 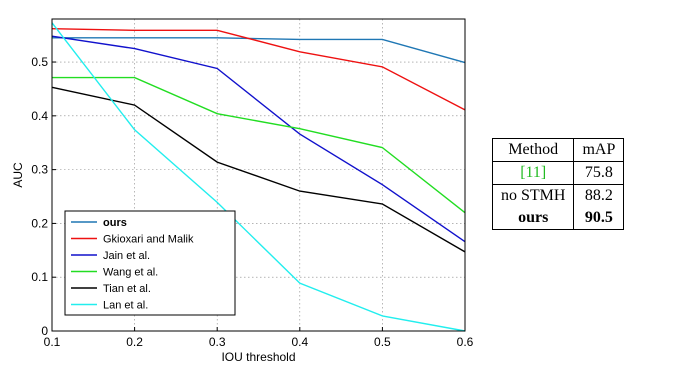 I want to click on y-tick-label: 0.4, so click(x=39, y=116).